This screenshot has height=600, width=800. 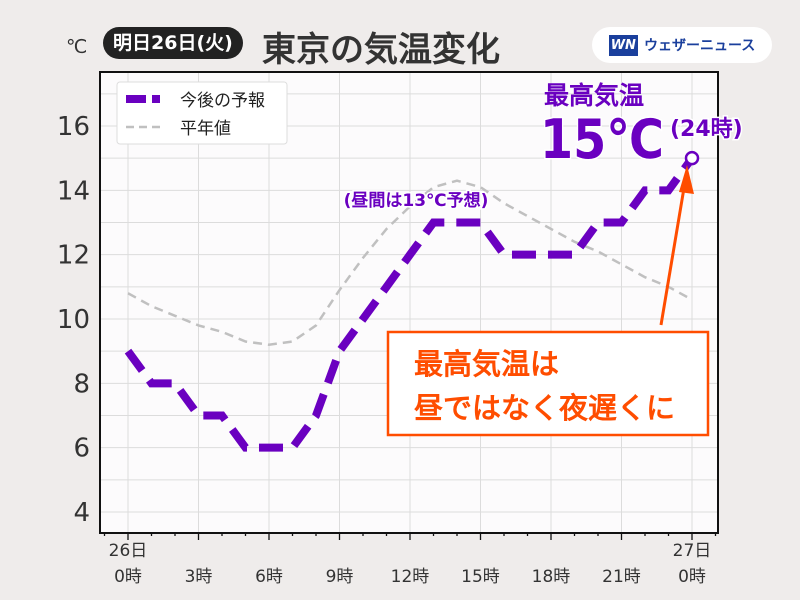 I want to click on callout-box, so click(x=548, y=383).